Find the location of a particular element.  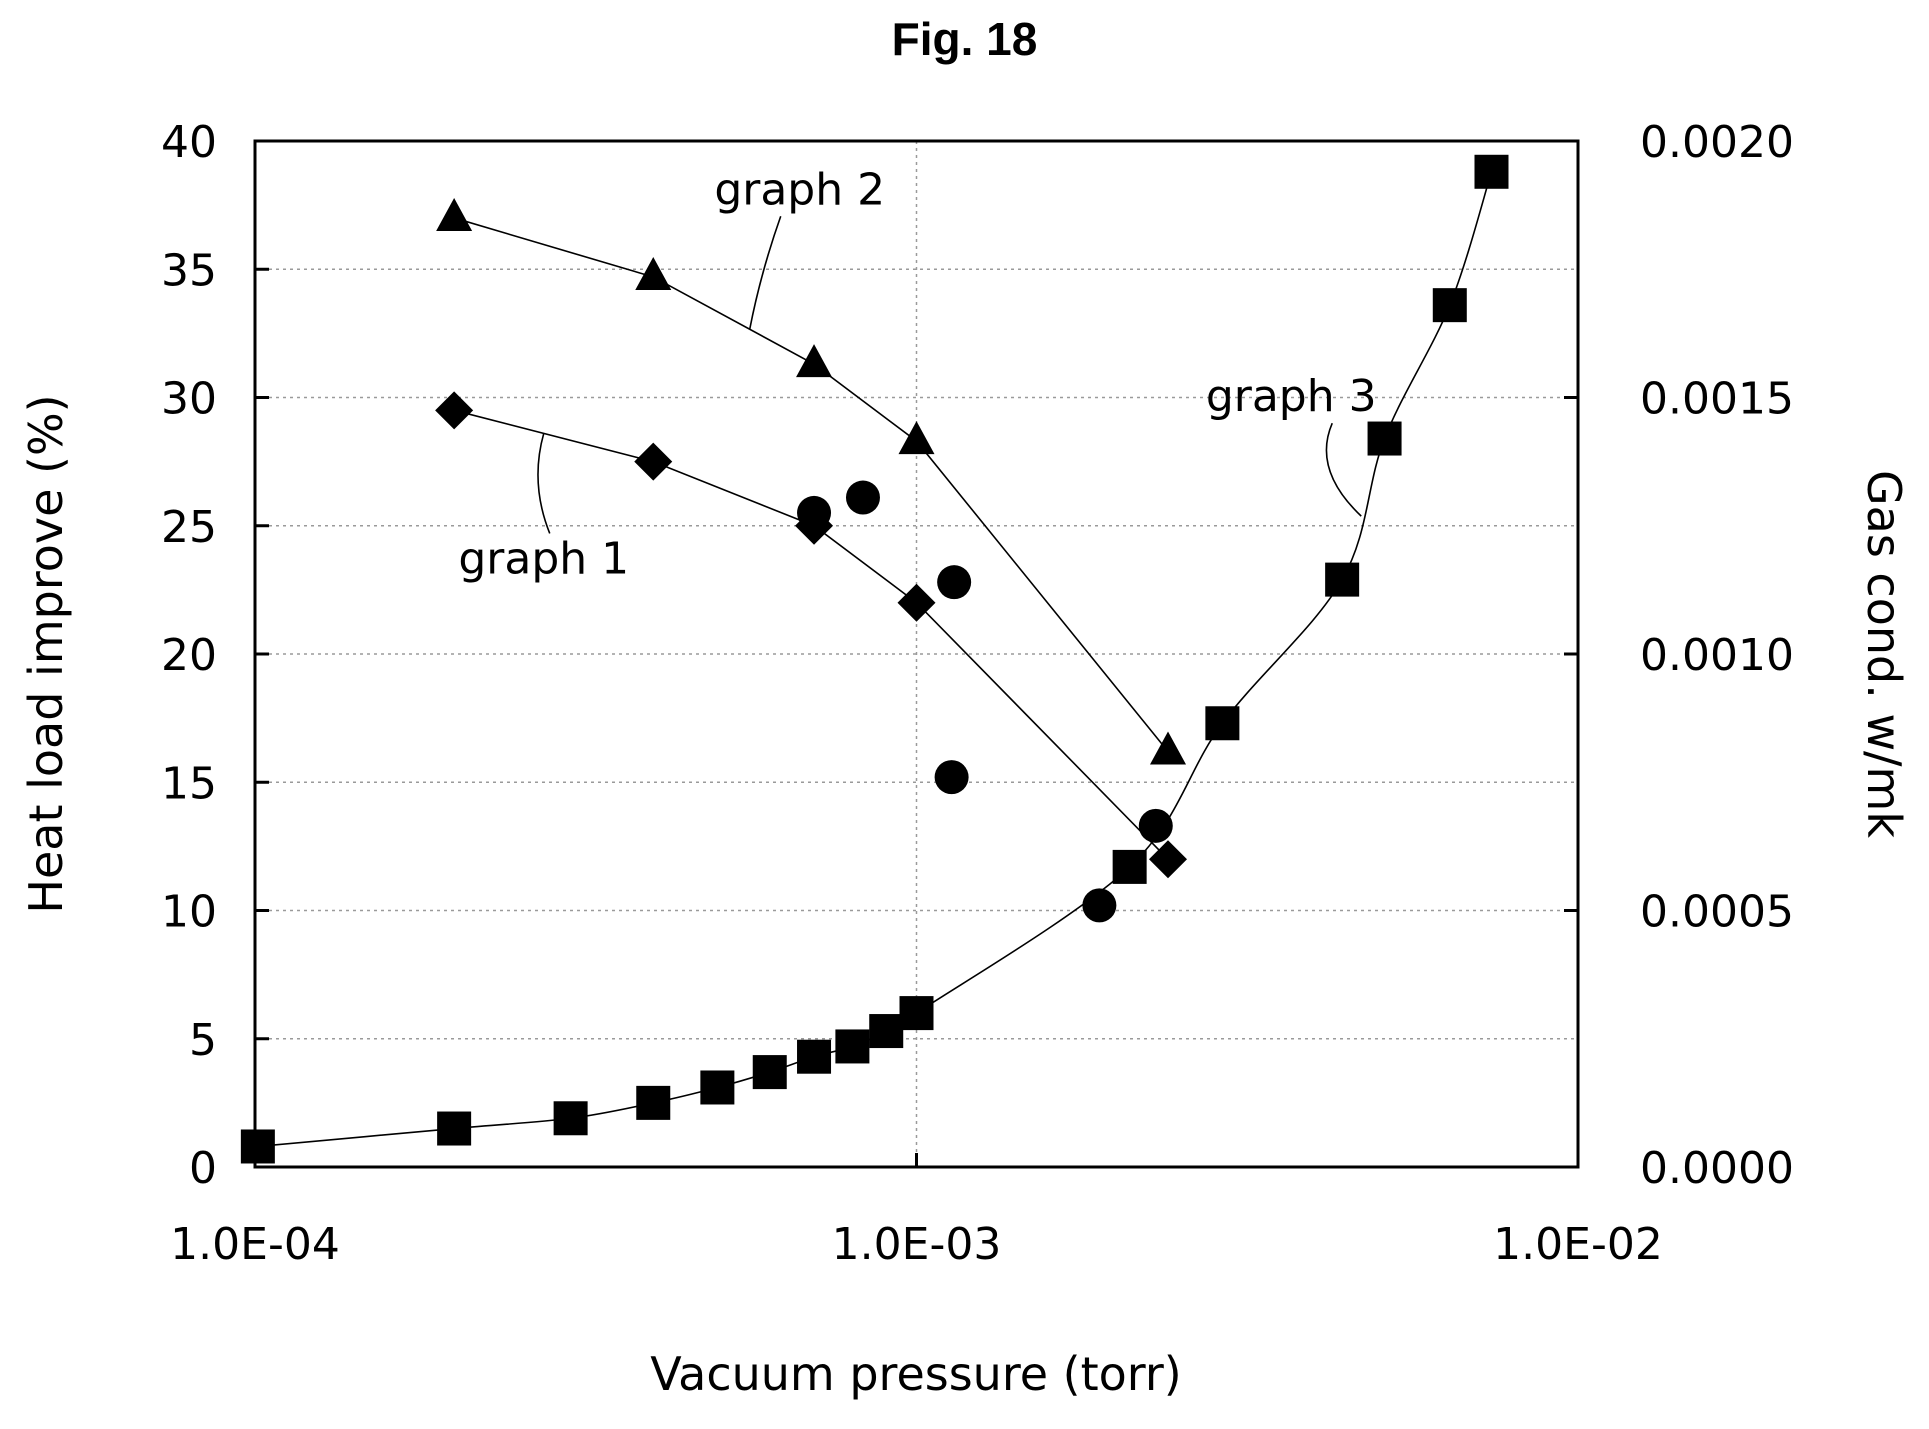

x-tick-label: 1.0E-04 is located at coordinates (255, 1244).